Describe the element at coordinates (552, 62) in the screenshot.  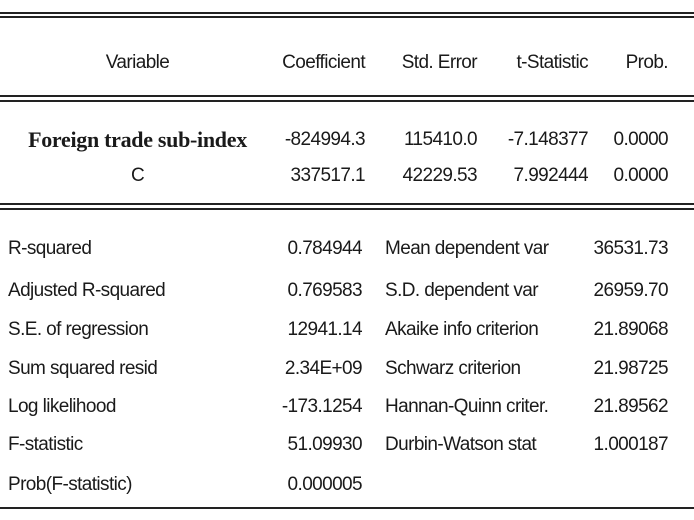
I see `column-header: t-Statistic` at that location.